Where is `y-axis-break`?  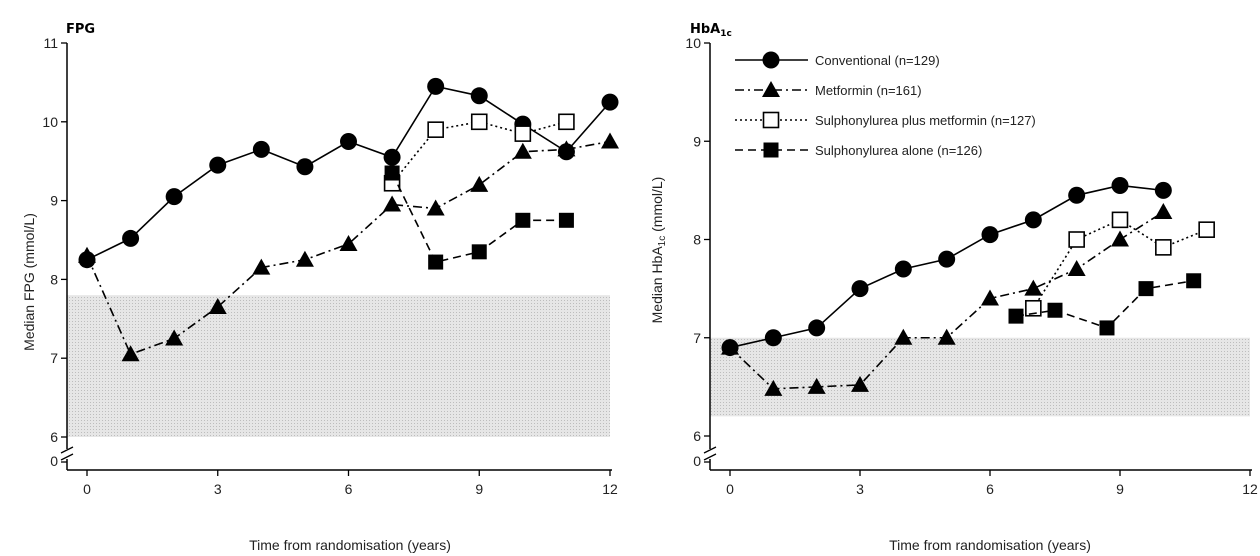
y-axis-break is located at coordinates (67, 453).